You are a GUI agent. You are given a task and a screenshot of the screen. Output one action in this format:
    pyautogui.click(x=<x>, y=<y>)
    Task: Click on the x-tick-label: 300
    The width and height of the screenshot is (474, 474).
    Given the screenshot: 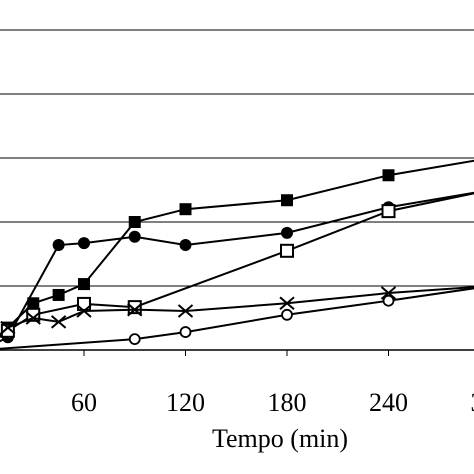 What is the action you would take?
    pyautogui.click(x=472, y=402)
    